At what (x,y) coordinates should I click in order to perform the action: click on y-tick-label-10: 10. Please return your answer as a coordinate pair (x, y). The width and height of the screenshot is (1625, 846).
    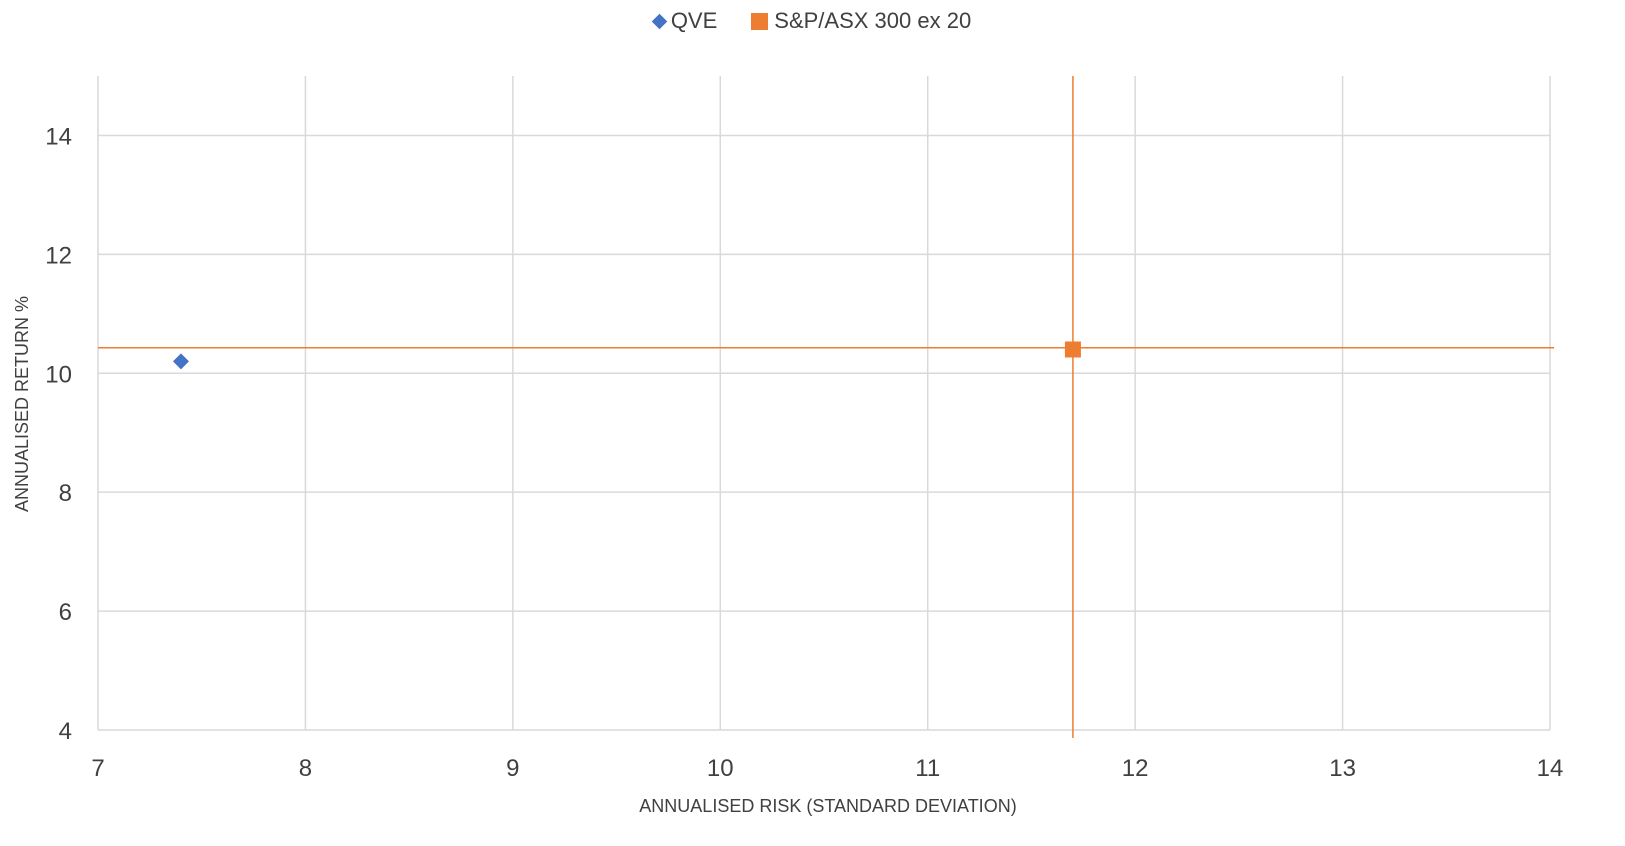
    Looking at the image, I should click on (58, 374).